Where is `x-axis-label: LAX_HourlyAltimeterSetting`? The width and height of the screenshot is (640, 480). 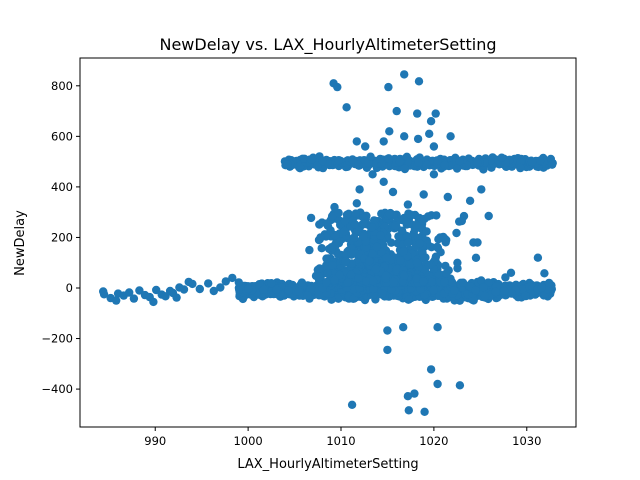 x-axis-label: LAX_HourlyAltimeterSetting is located at coordinates (327, 464).